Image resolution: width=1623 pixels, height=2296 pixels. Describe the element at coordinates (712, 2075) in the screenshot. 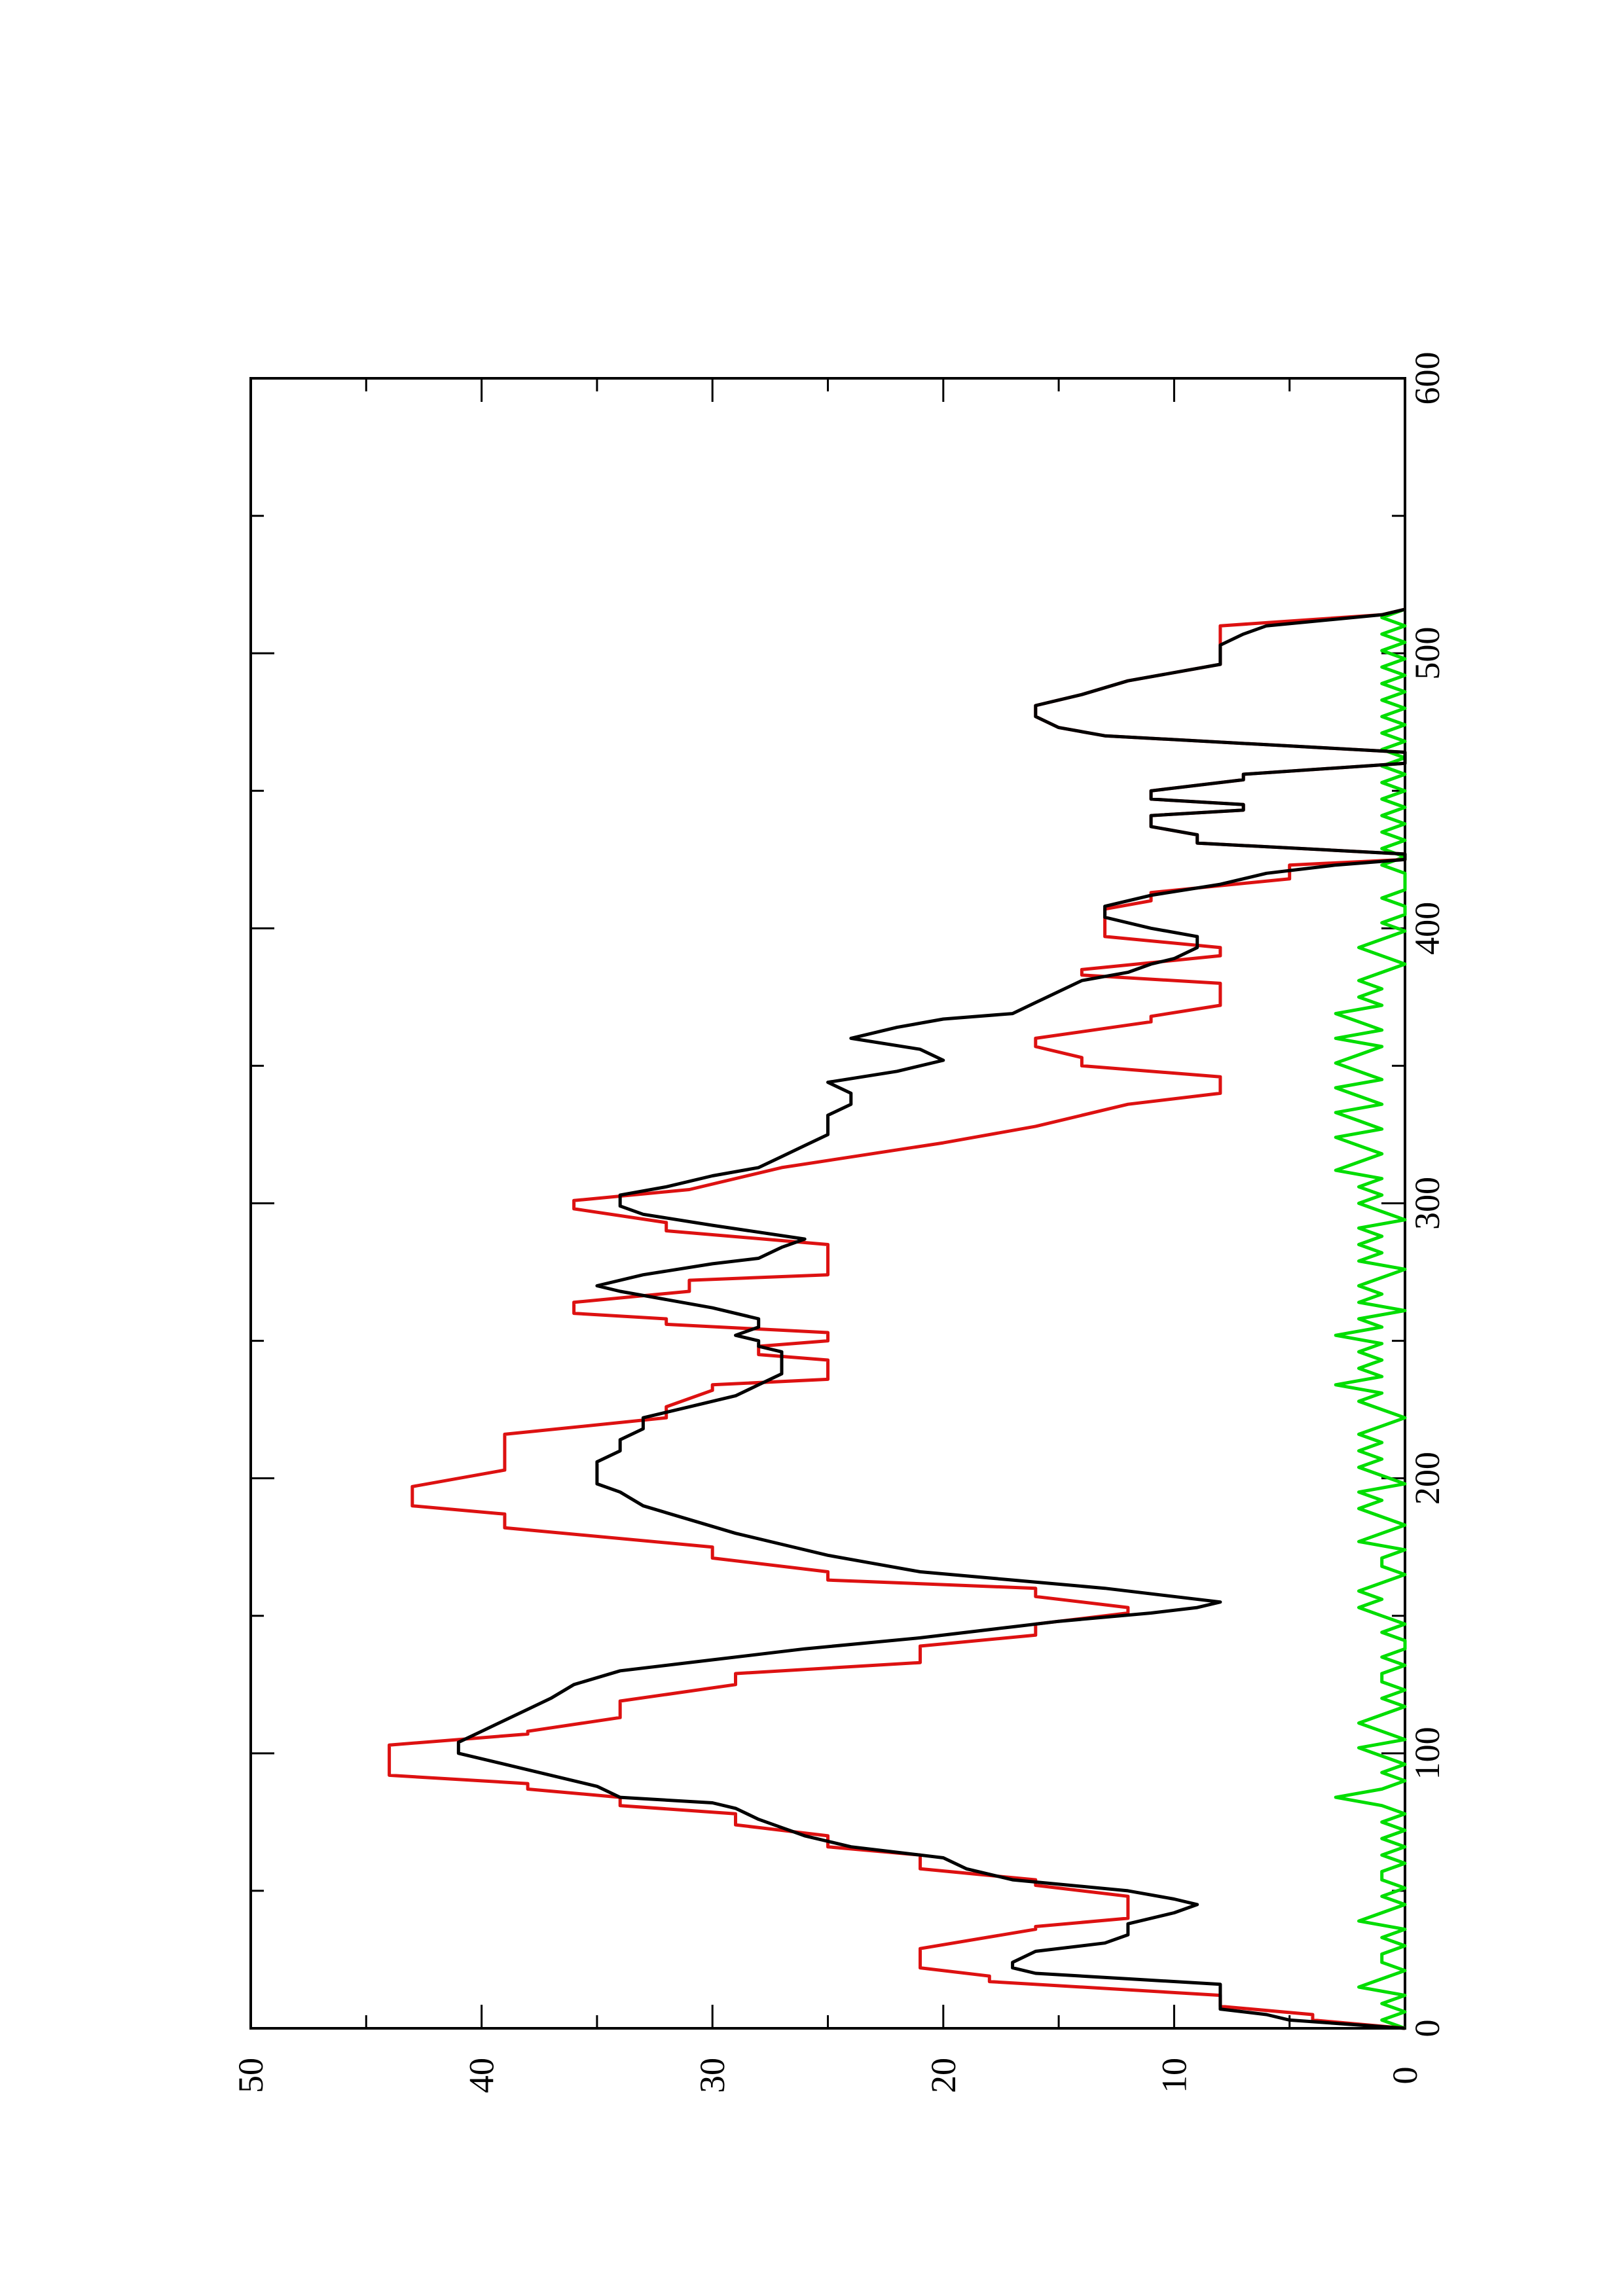

I see `y-tick-label: 30` at that location.